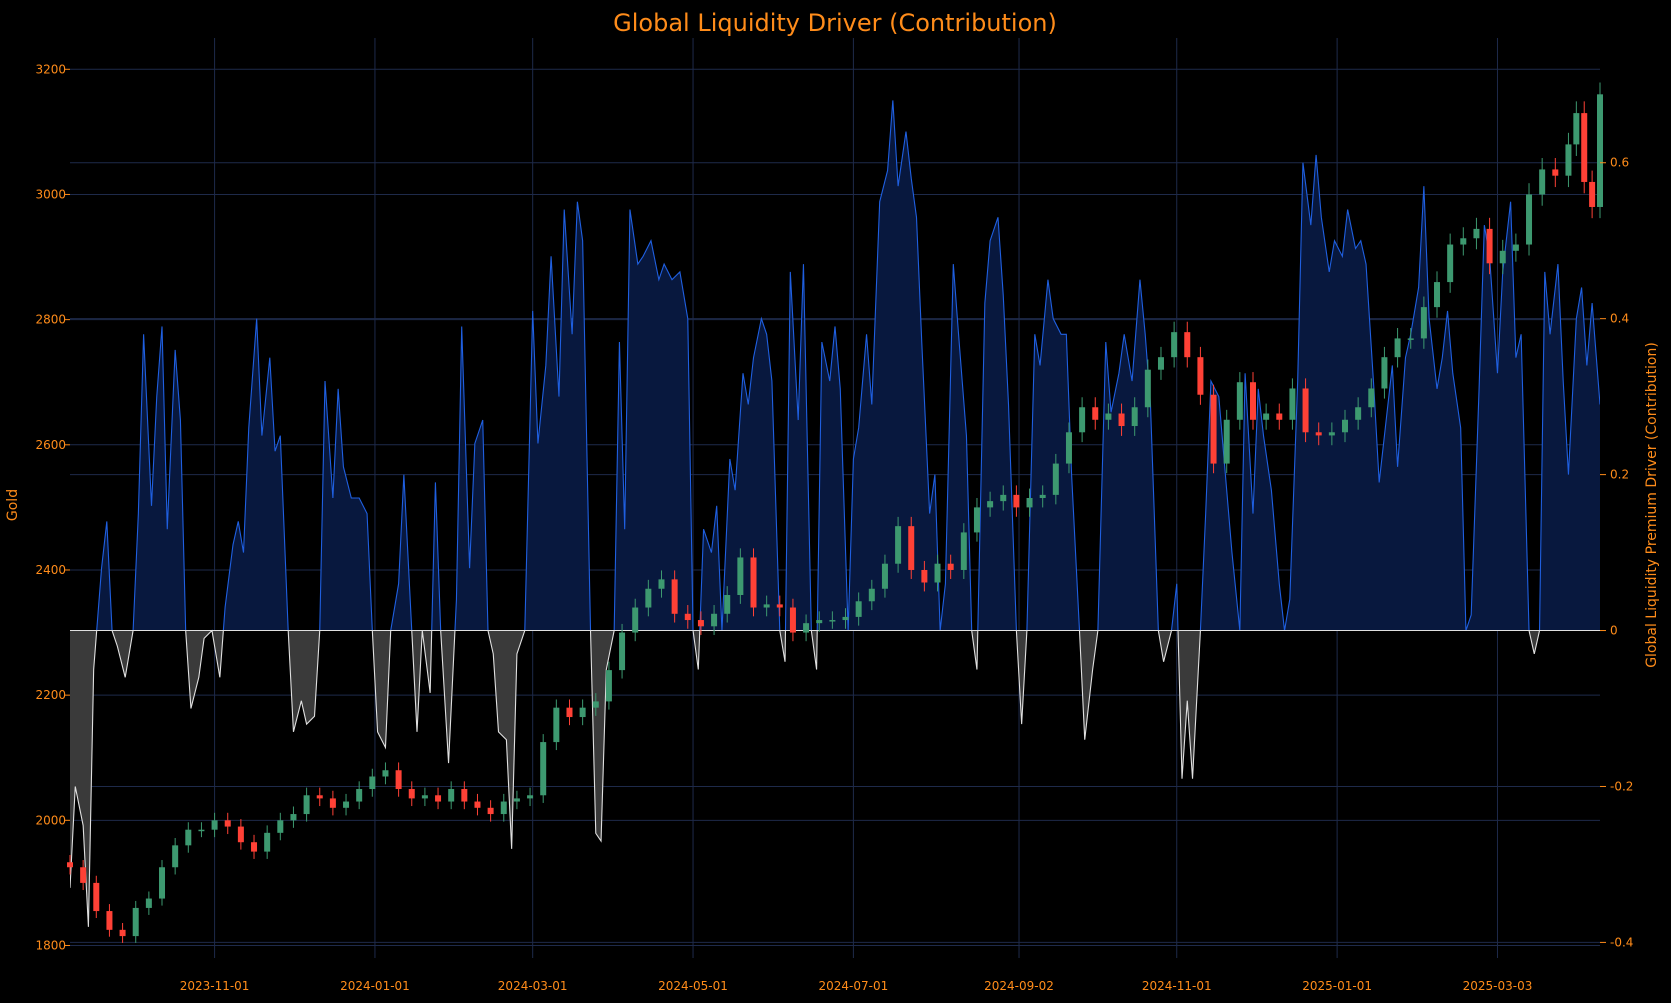  What do you see at coordinates (854, 986) in the screenshot?
I see `x-tick-label: 2024-07-01` at bounding box center [854, 986].